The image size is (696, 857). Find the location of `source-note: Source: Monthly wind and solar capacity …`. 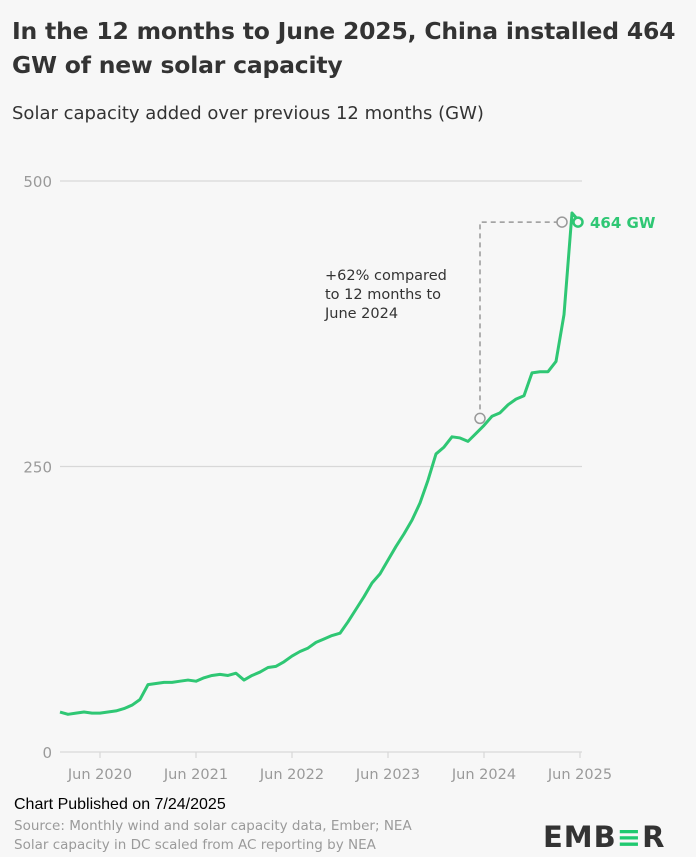

source-note: Source: Monthly wind and solar capacity … is located at coordinates (213, 836).